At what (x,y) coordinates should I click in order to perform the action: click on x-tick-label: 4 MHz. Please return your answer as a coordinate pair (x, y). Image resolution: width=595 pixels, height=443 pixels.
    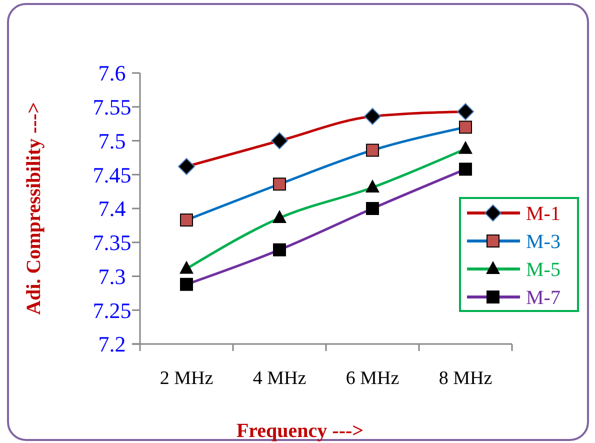
    Looking at the image, I should click on (279, 378).